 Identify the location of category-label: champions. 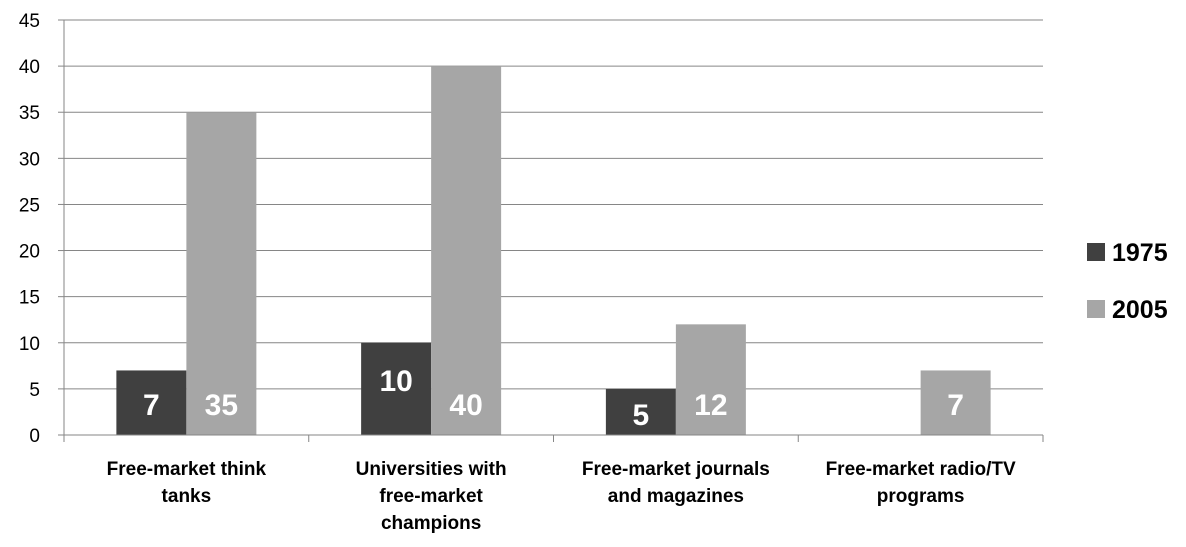
(431, 523).